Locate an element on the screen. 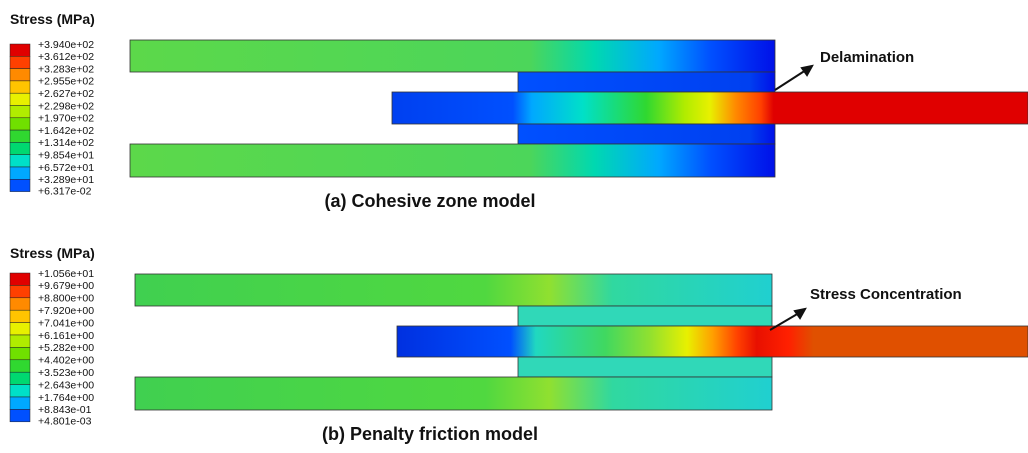  legend-label: +3.940e+02 is located at coordinates (66, 45).